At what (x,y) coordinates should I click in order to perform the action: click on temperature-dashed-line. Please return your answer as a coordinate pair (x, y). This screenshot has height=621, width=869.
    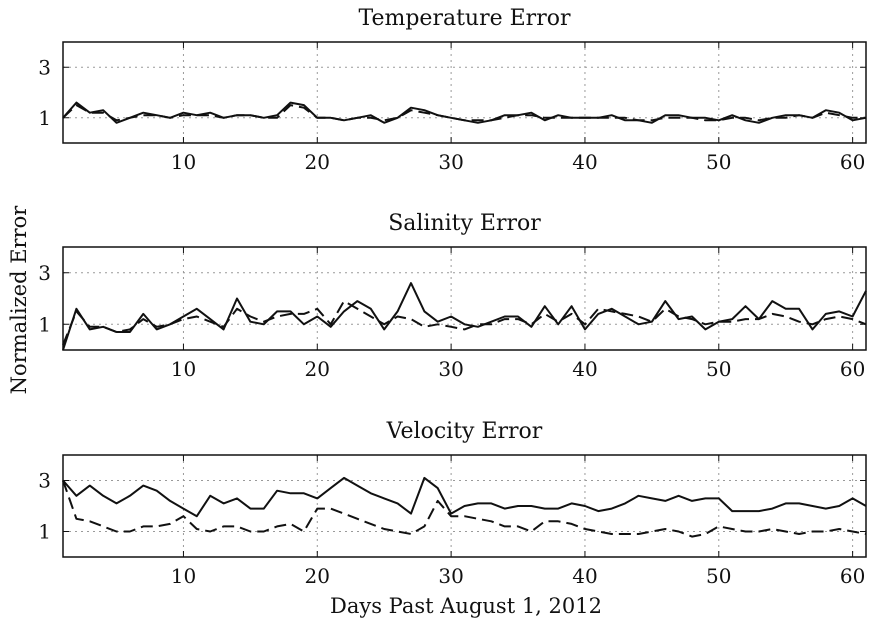
    Looking at the image, I should click on (464, 113).